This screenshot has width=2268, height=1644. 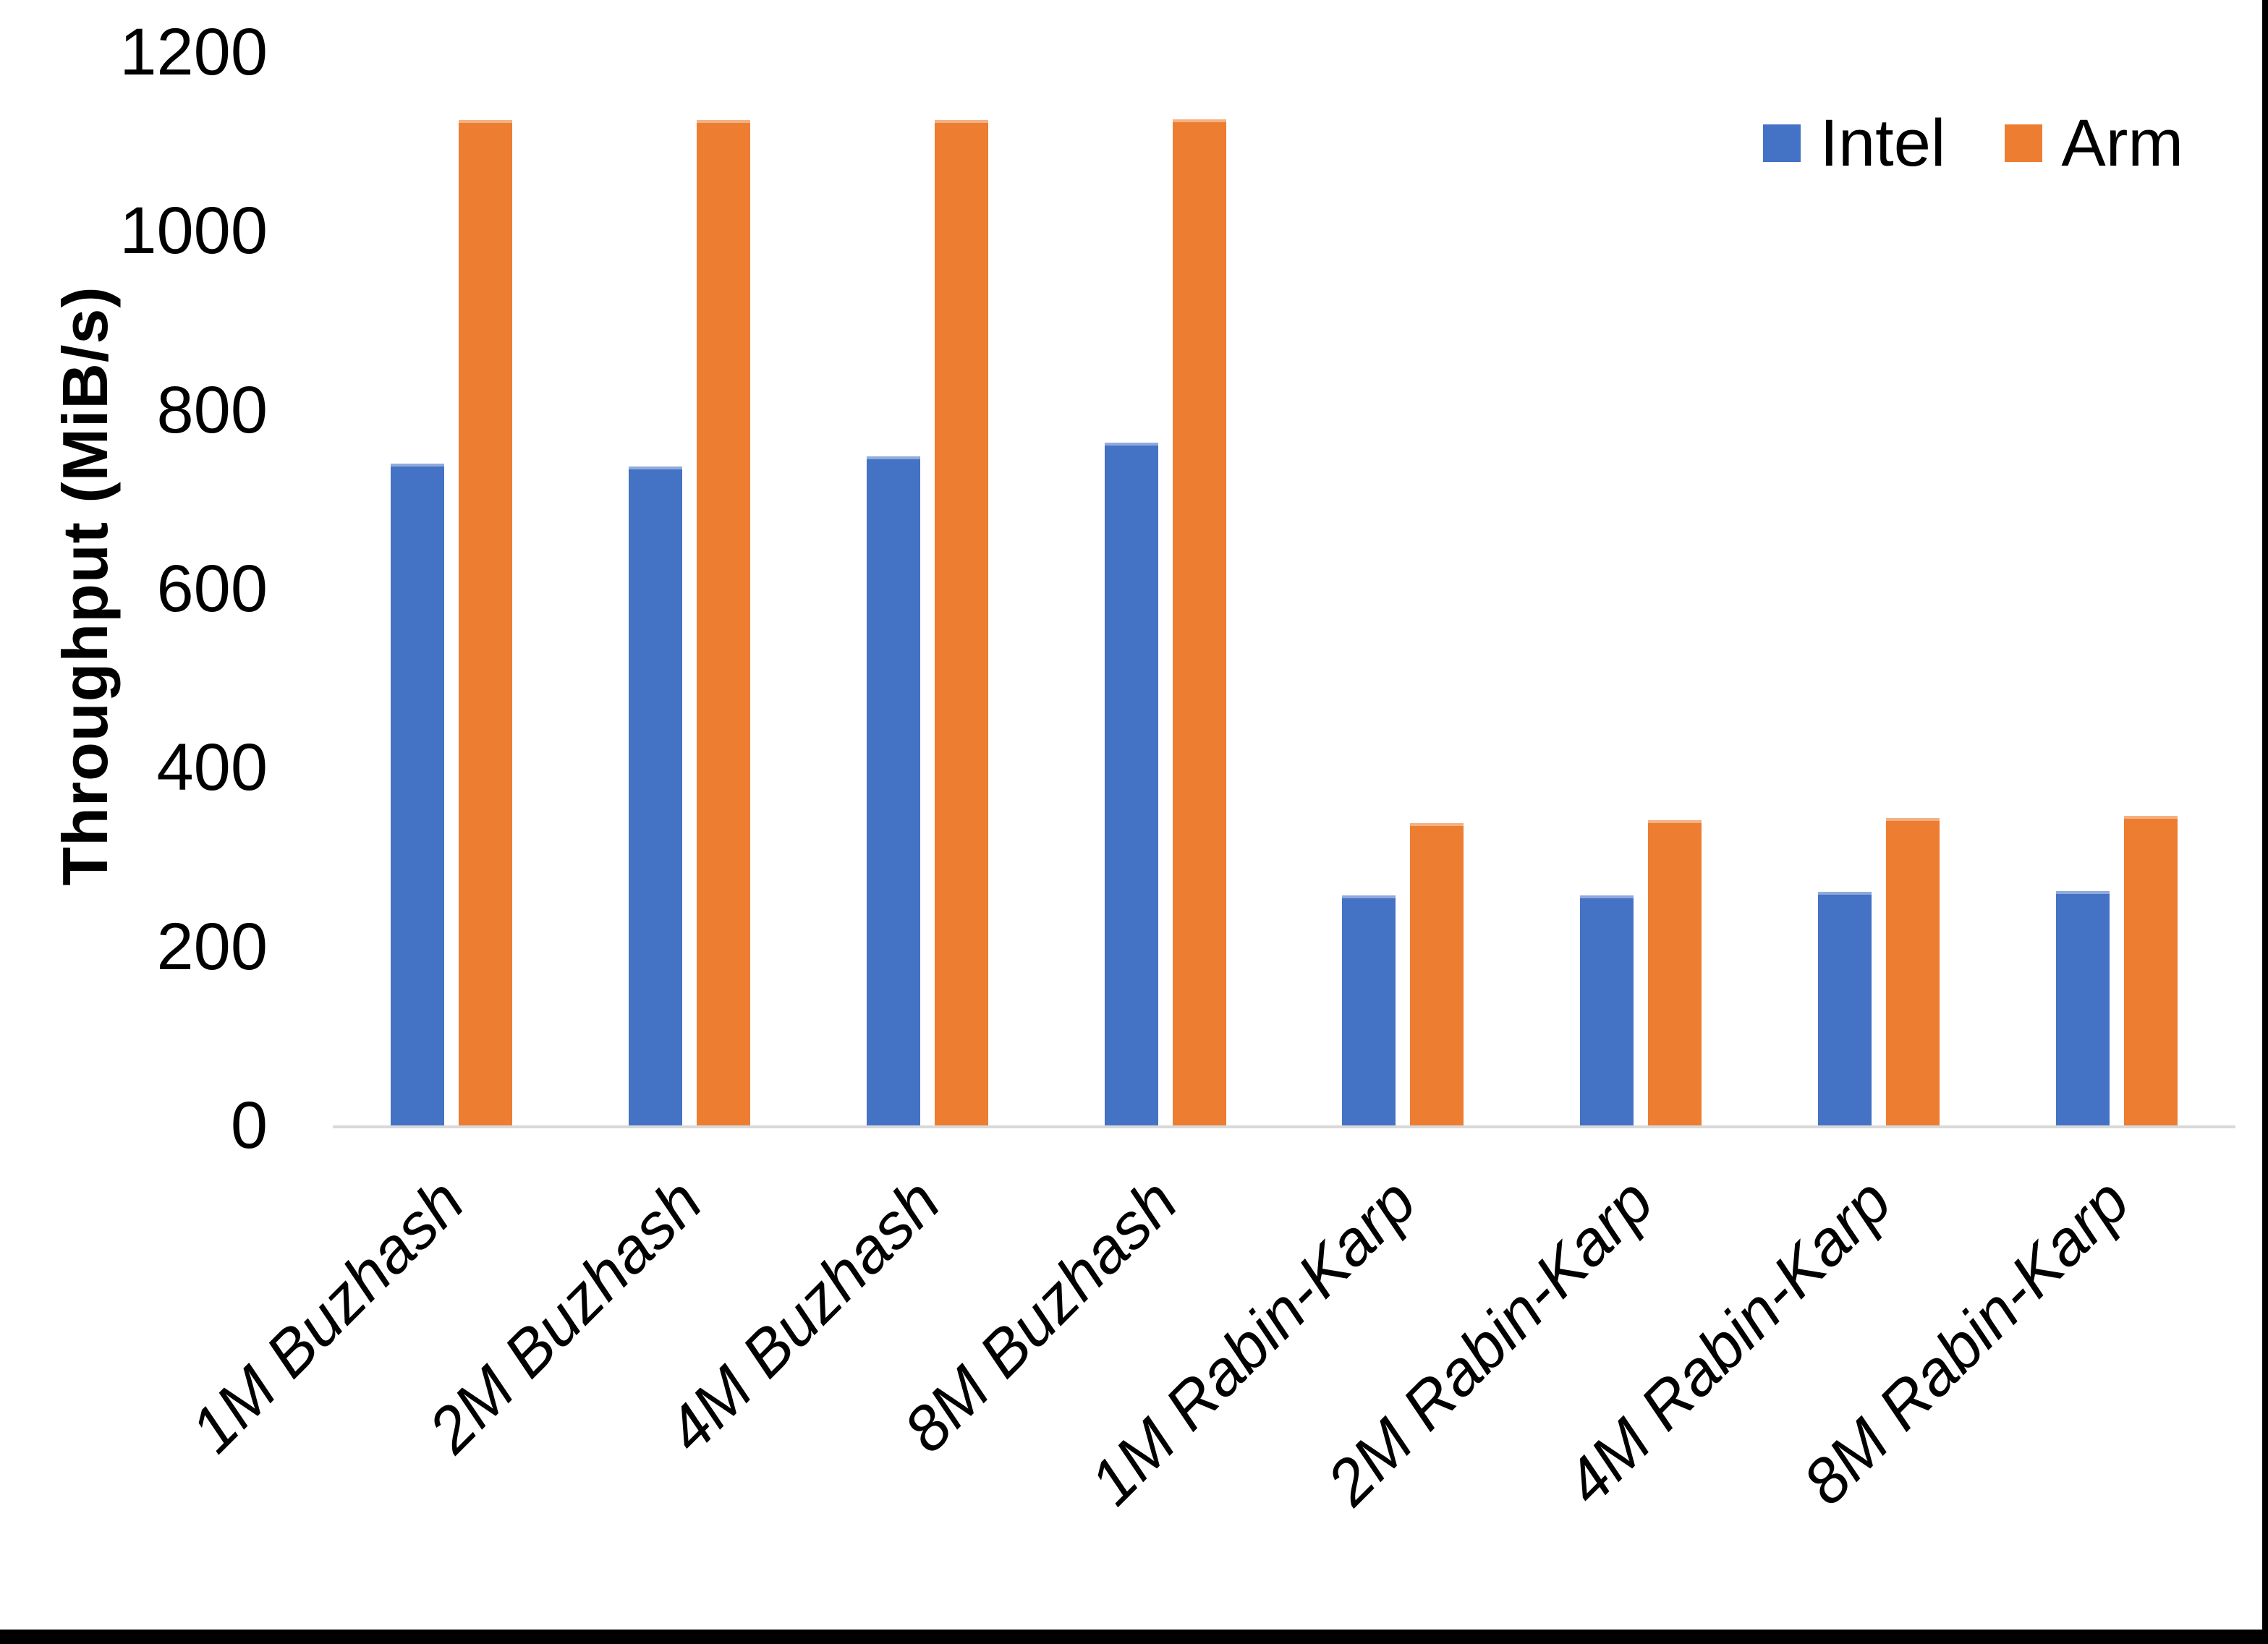 I want to click on y-tick-label: 1200, so click(x=194, y=52).